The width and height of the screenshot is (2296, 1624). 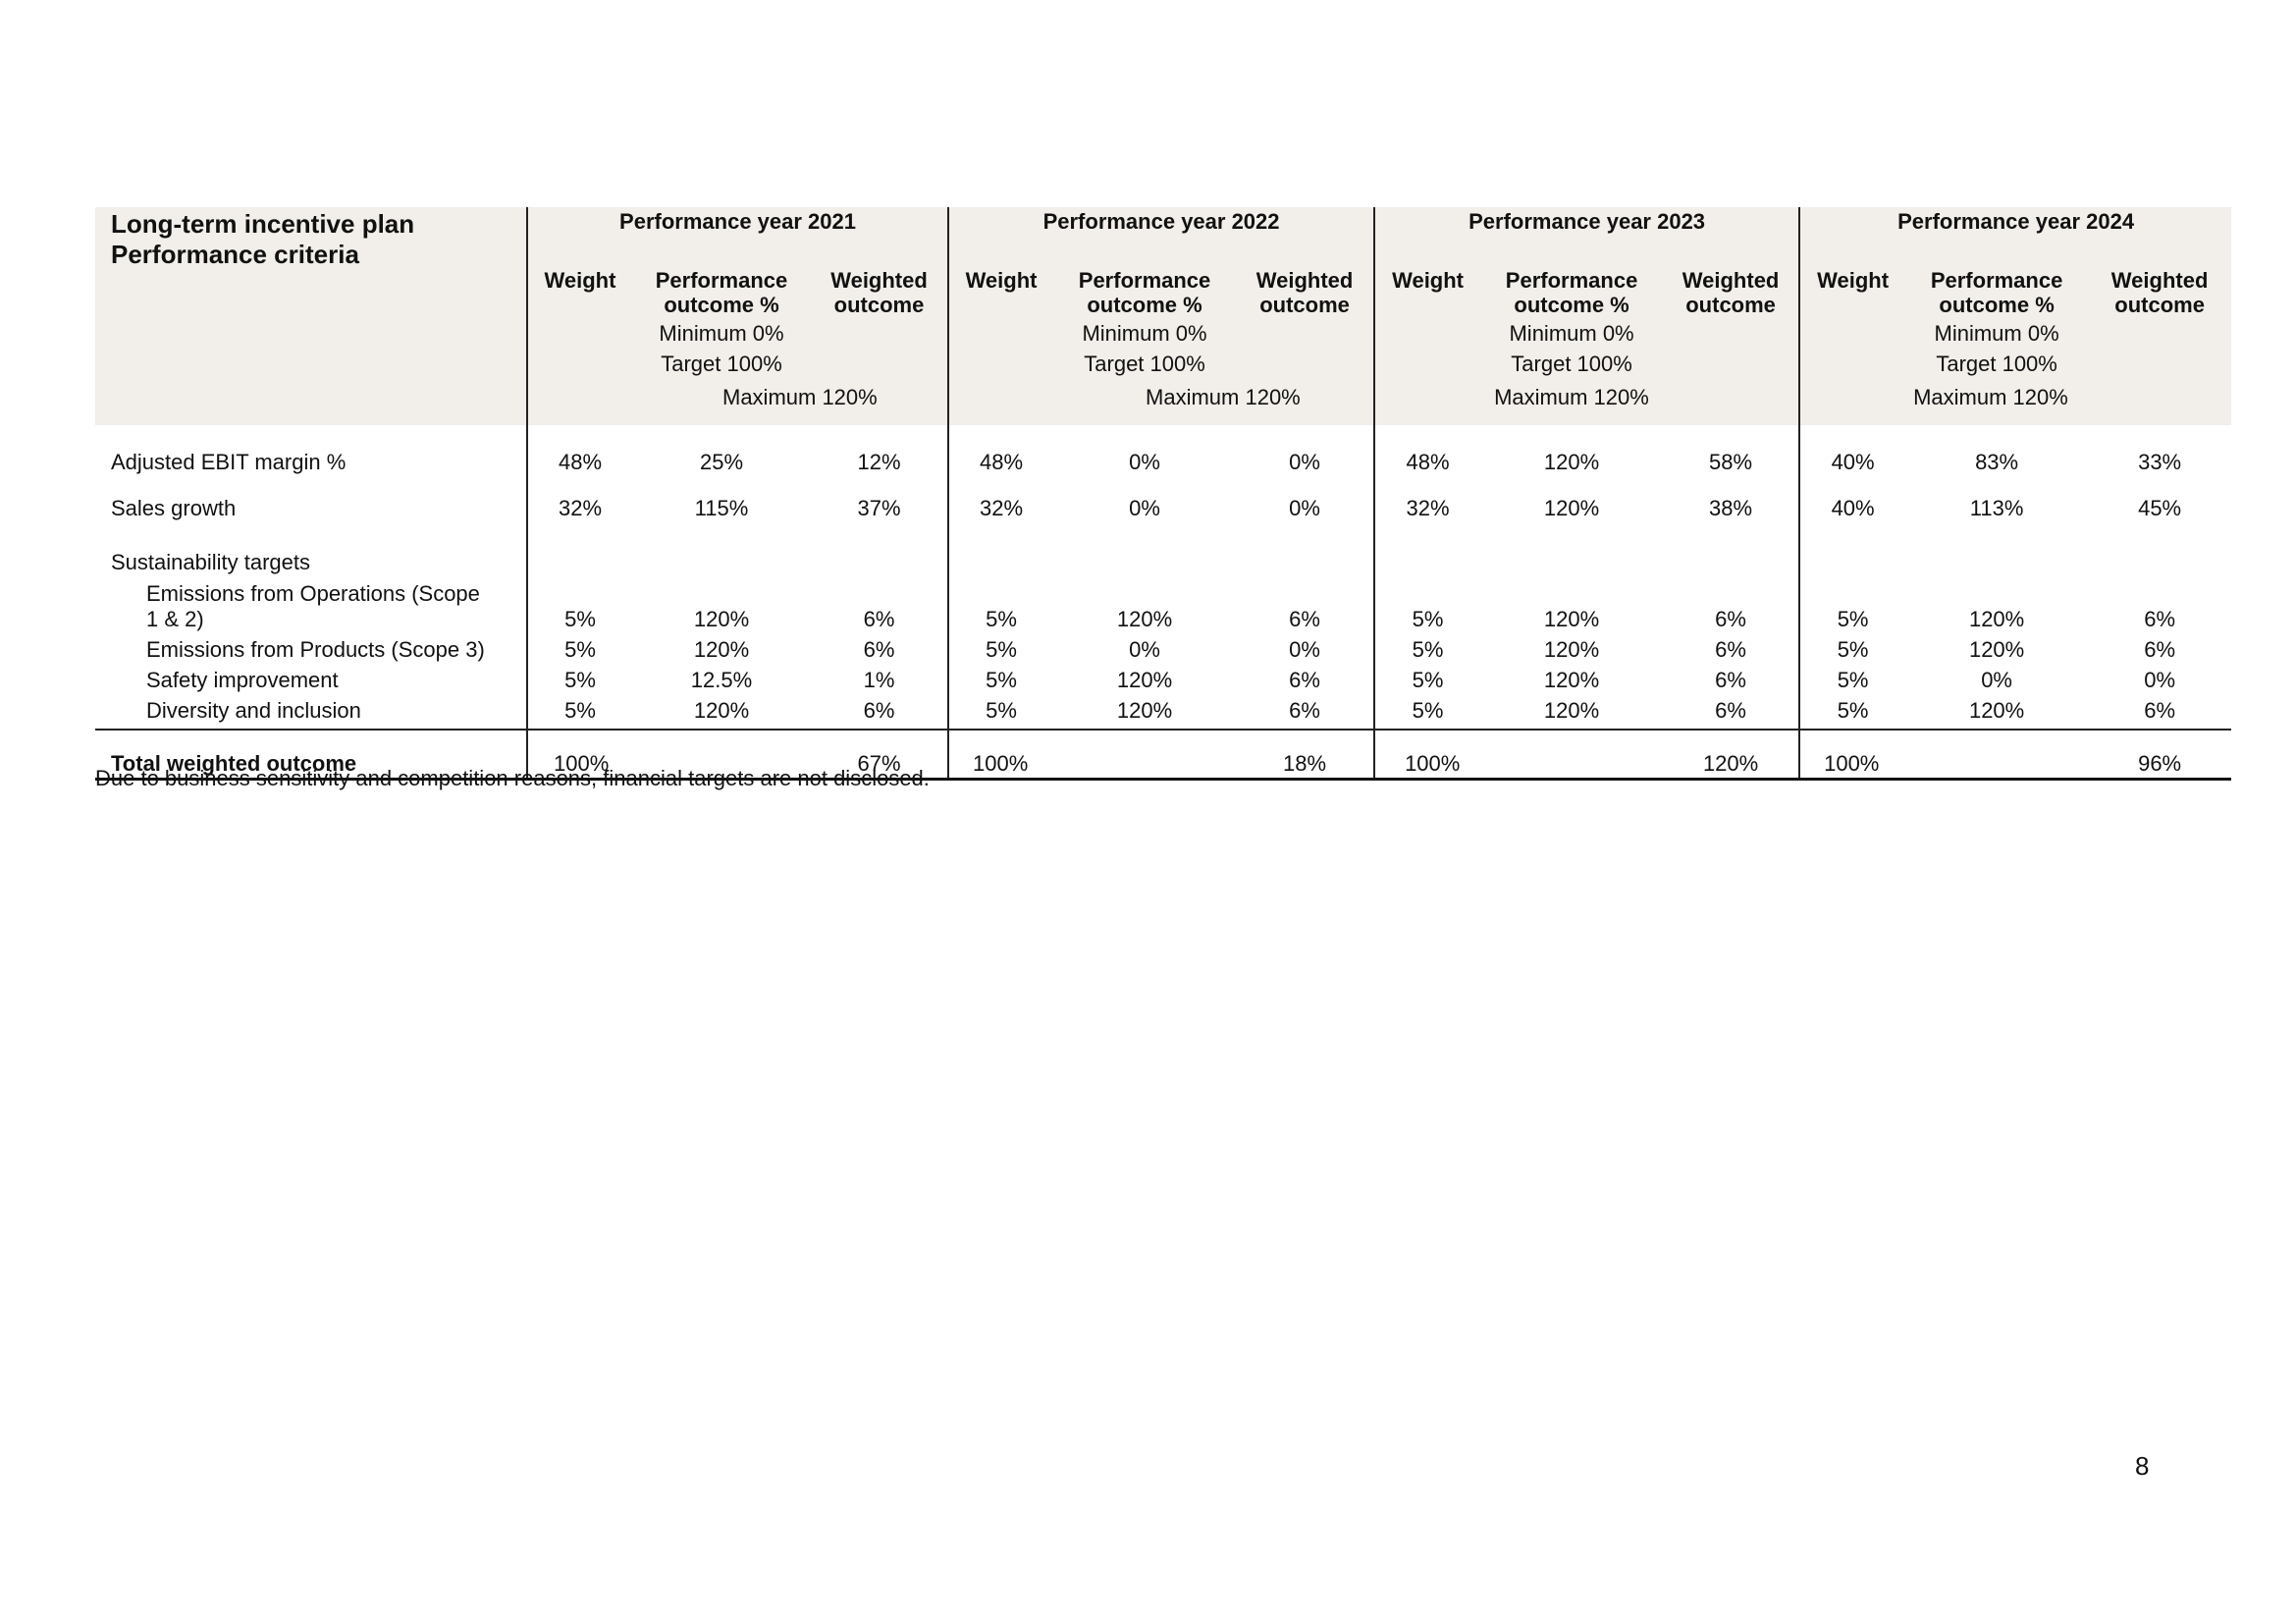 What do you see at coordinates (2160, 507) in the screenshot?
I see `weighted-cell: 45%` at bounding box center [2160, 507].